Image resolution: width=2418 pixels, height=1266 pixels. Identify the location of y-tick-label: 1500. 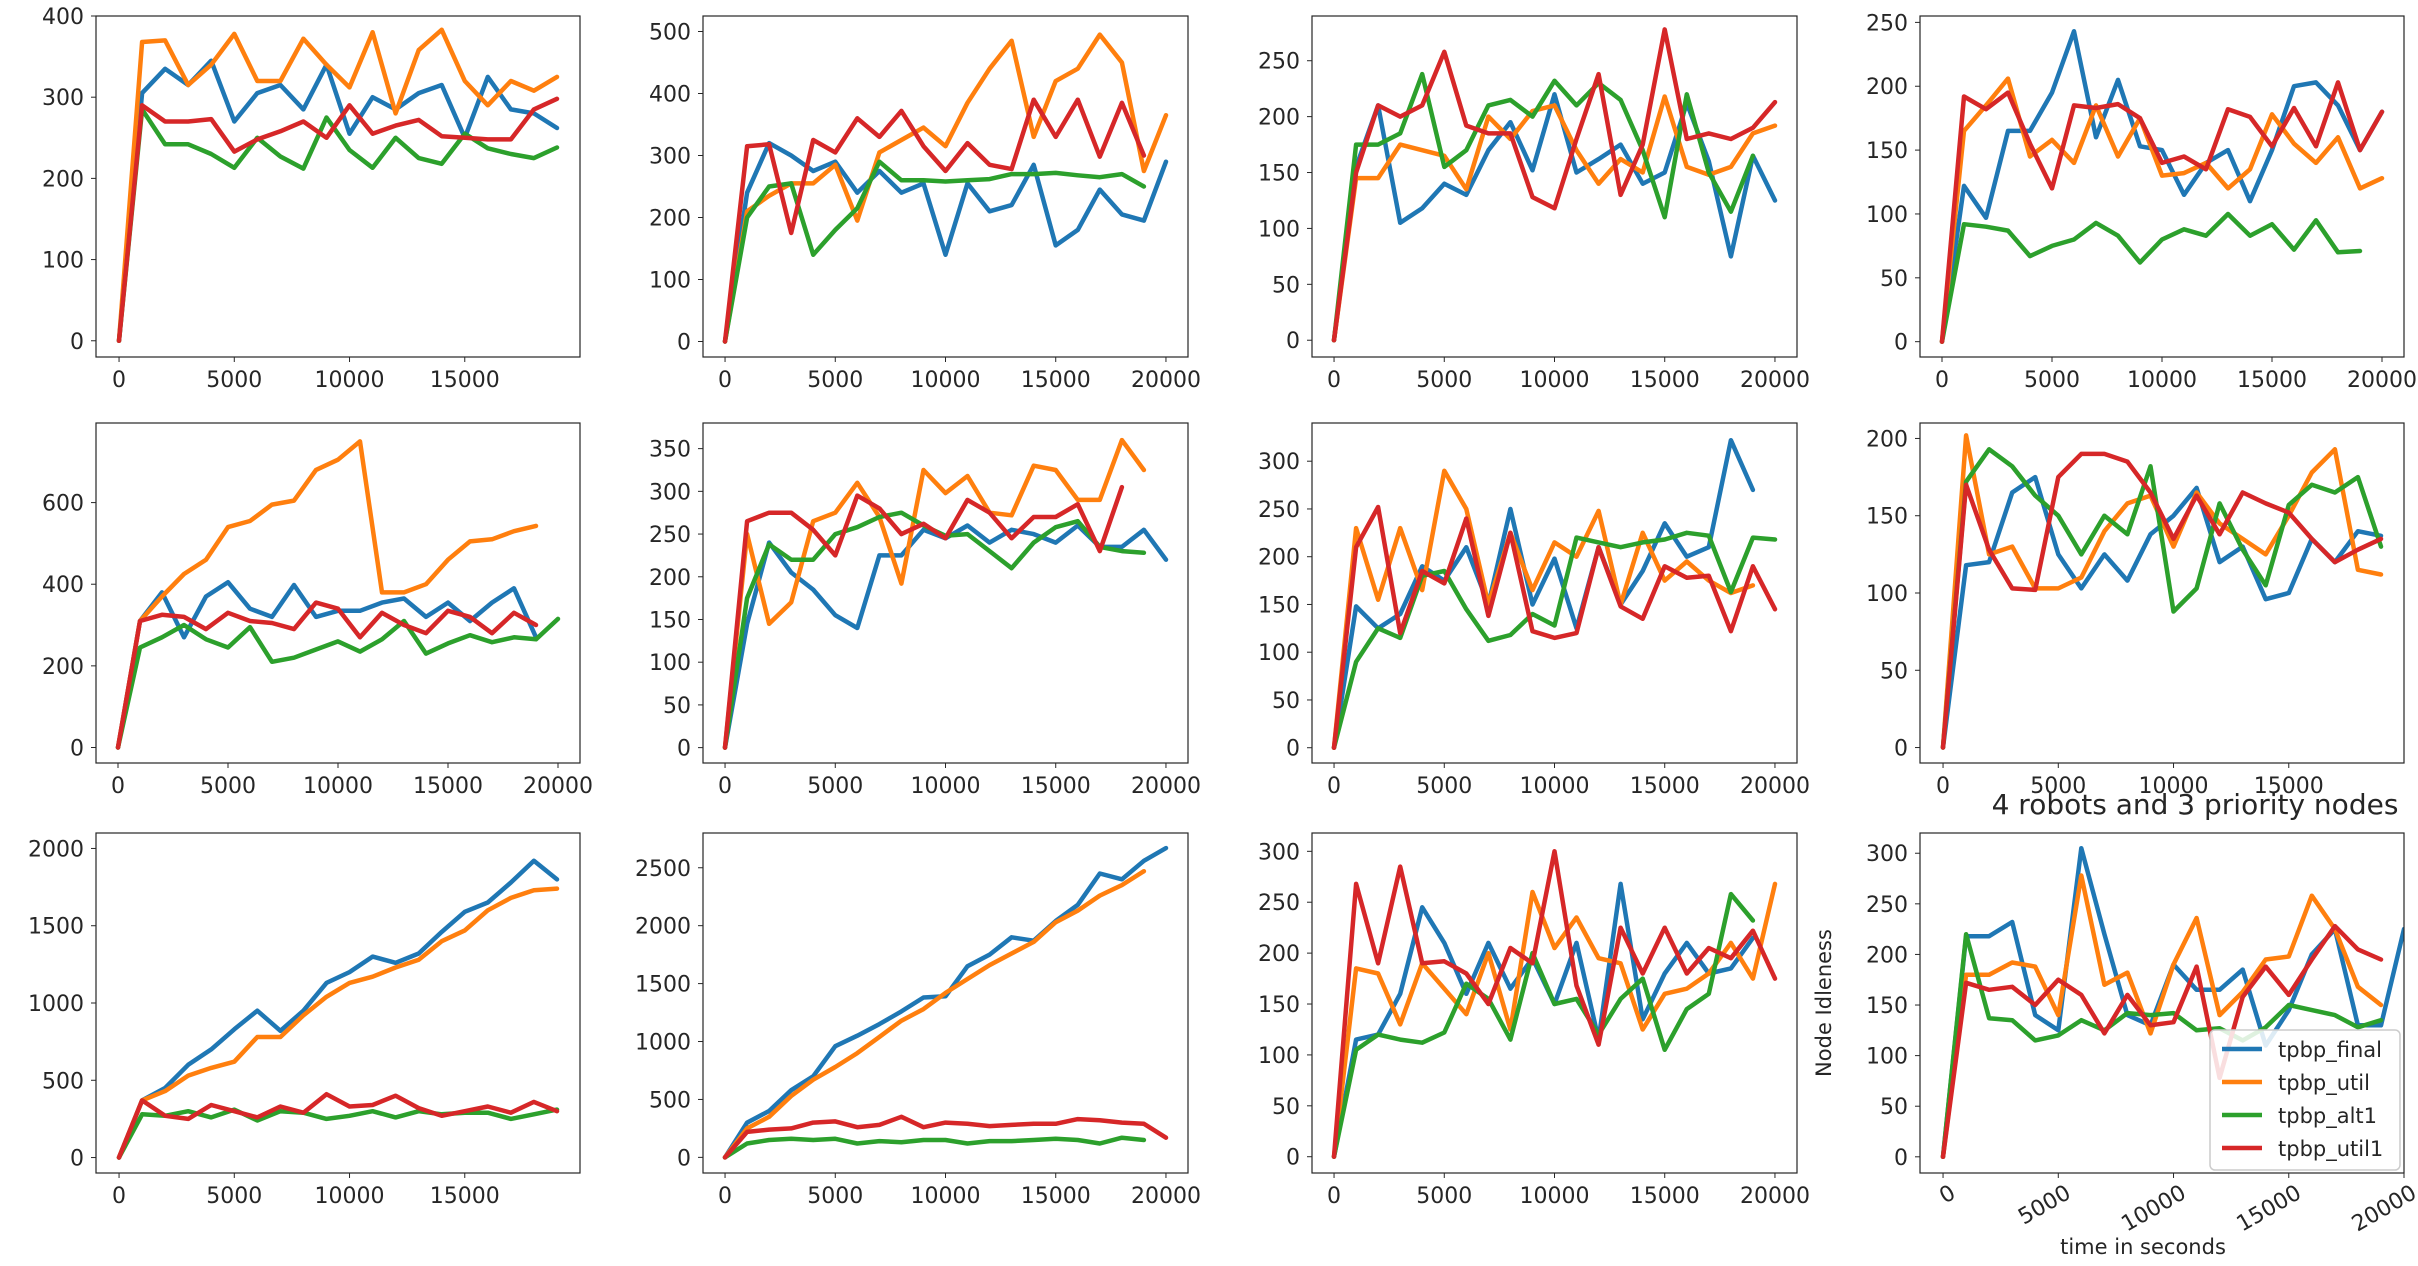
(663, 985).